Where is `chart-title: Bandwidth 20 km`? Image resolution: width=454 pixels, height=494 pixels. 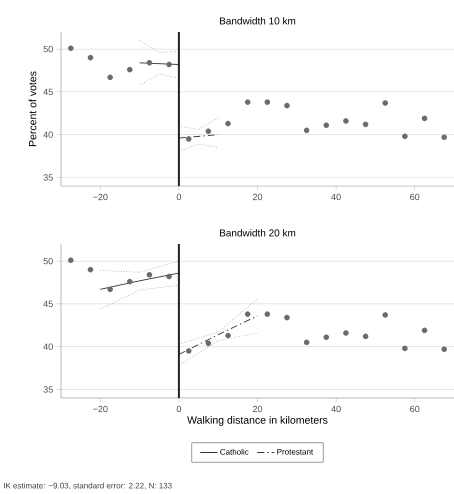 chart-title: Bandwidth 20 km is located at coordinates (258, 232).